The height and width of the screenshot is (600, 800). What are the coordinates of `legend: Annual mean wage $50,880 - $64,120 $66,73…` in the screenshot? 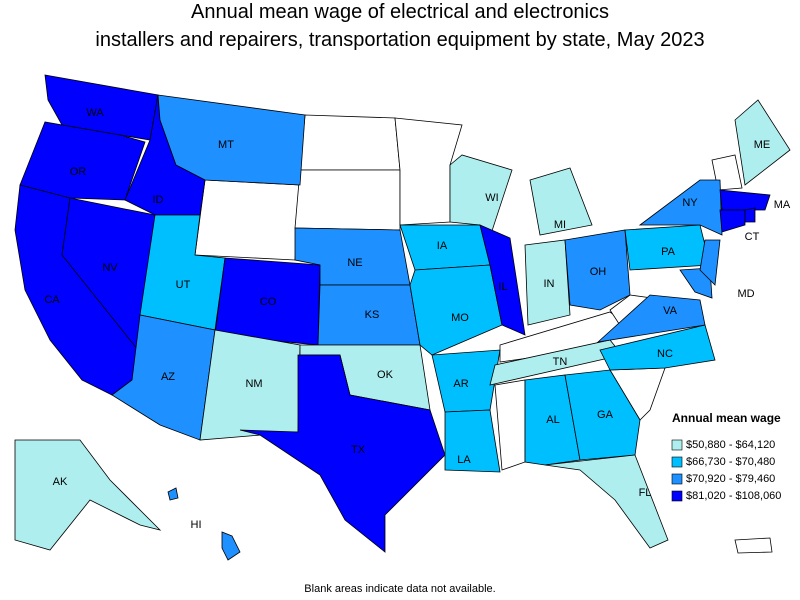 It's located at (726, 456).